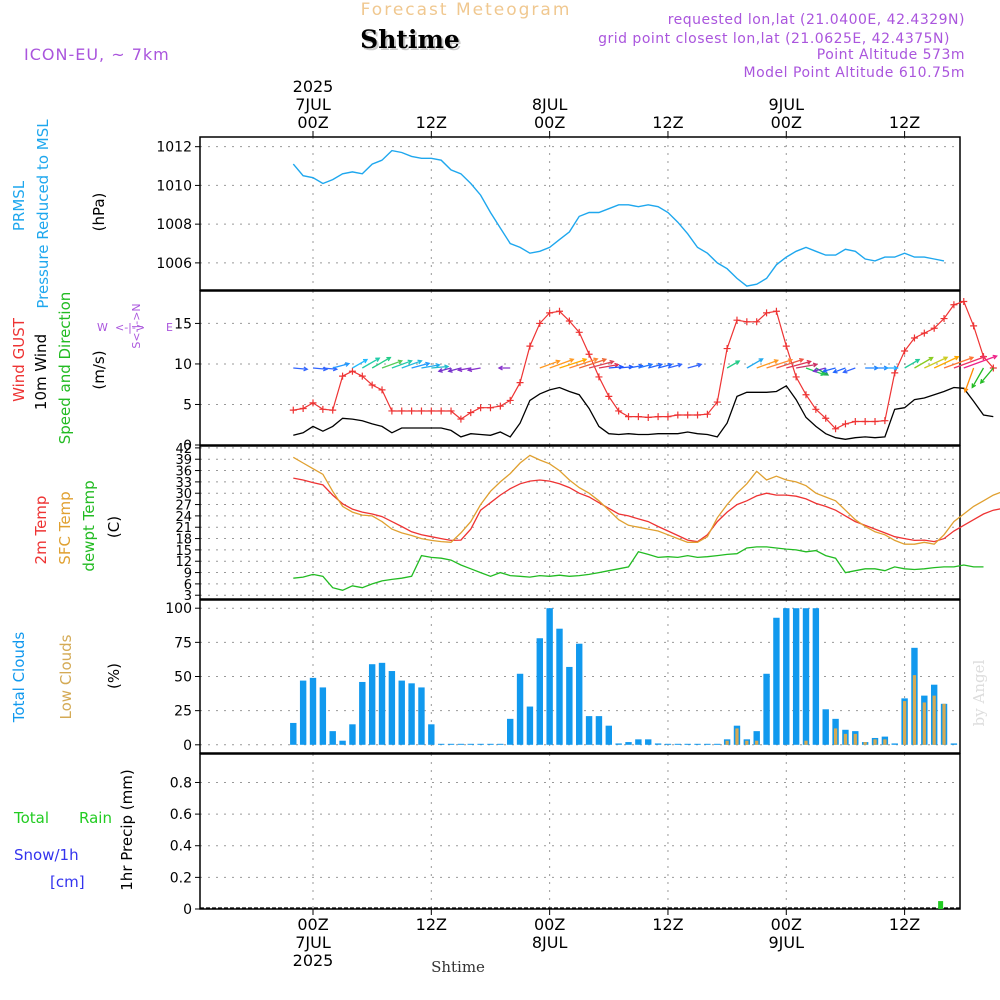 Image resolution: width=1000 pixels, height=1000 pixels. I want to click on pressure-panel: 1006 1008 1010 1012, so click(558, 213).